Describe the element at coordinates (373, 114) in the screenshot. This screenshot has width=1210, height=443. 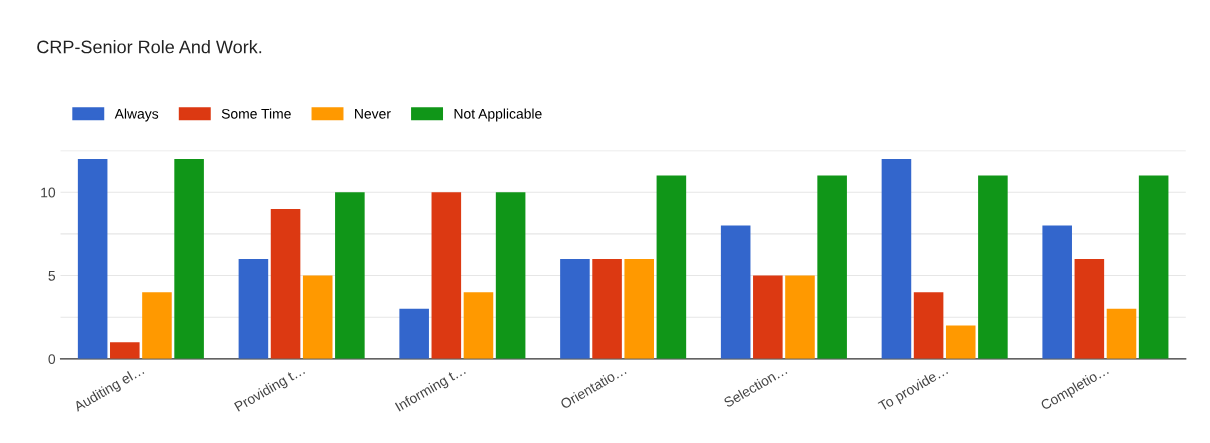
I see `legend-label: Never` at that location.